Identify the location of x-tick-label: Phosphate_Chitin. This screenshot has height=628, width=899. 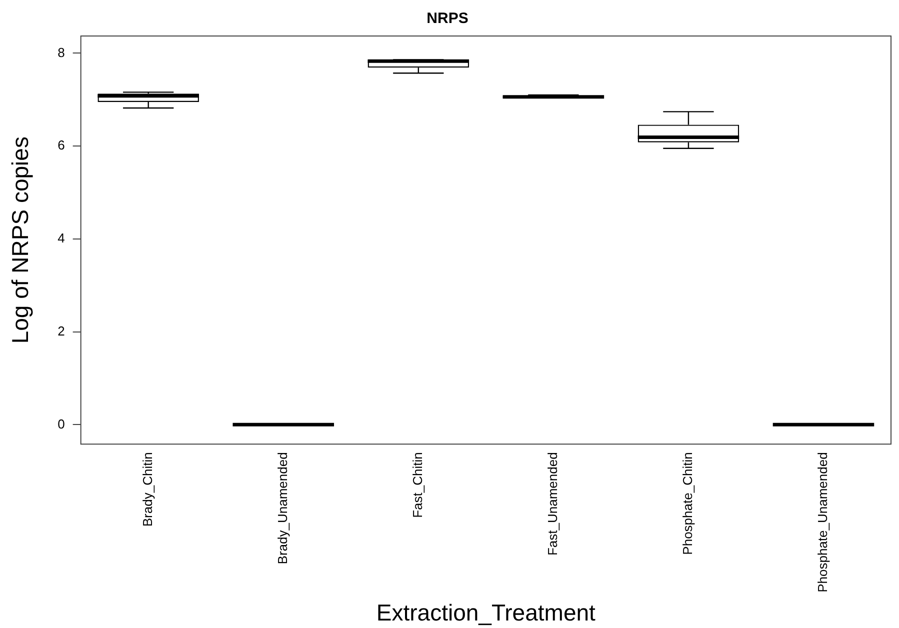
(688, 503).